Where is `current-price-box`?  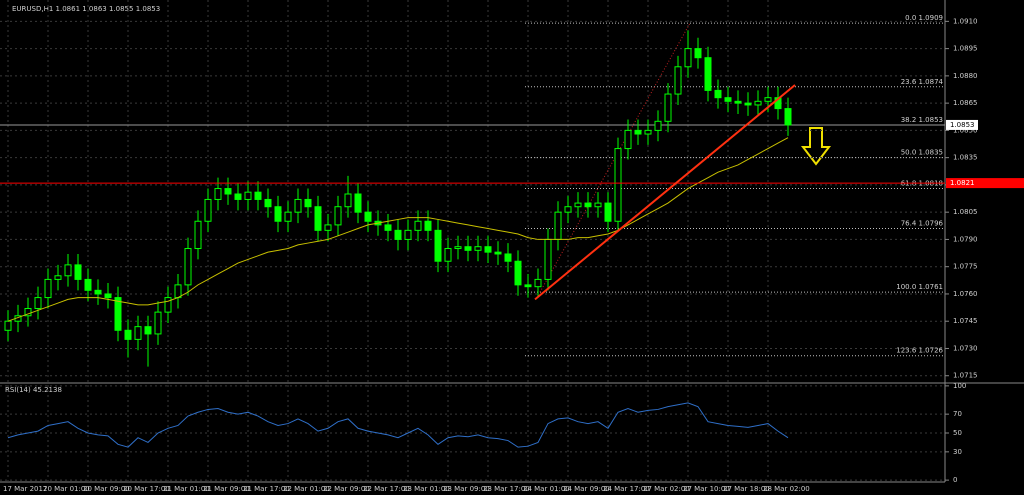 current-price-box is located at coordinates (962, 124).